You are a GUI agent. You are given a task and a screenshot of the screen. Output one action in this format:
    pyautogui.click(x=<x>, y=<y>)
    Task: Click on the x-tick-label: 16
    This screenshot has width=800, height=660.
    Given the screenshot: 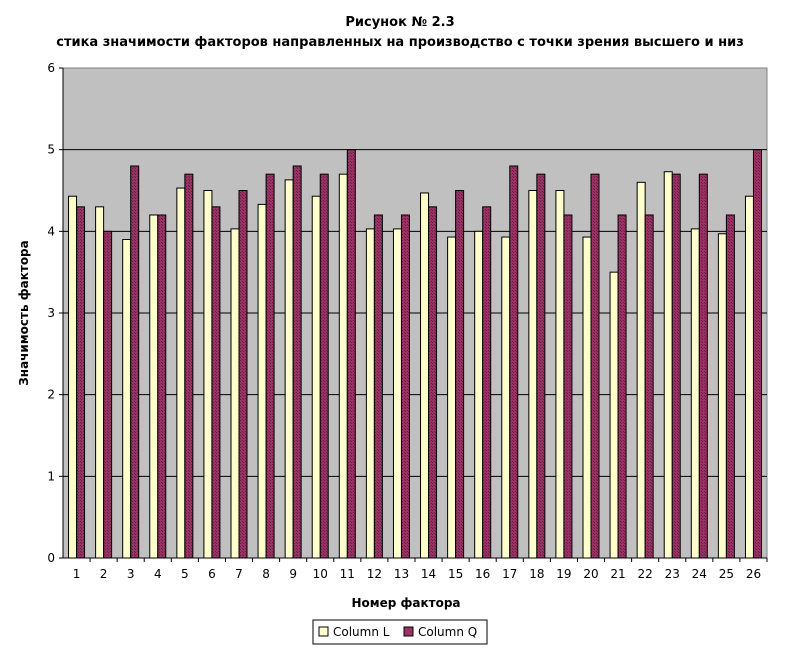 What is the action you would take?
    pyautogui.click(x=482, y=574)
    